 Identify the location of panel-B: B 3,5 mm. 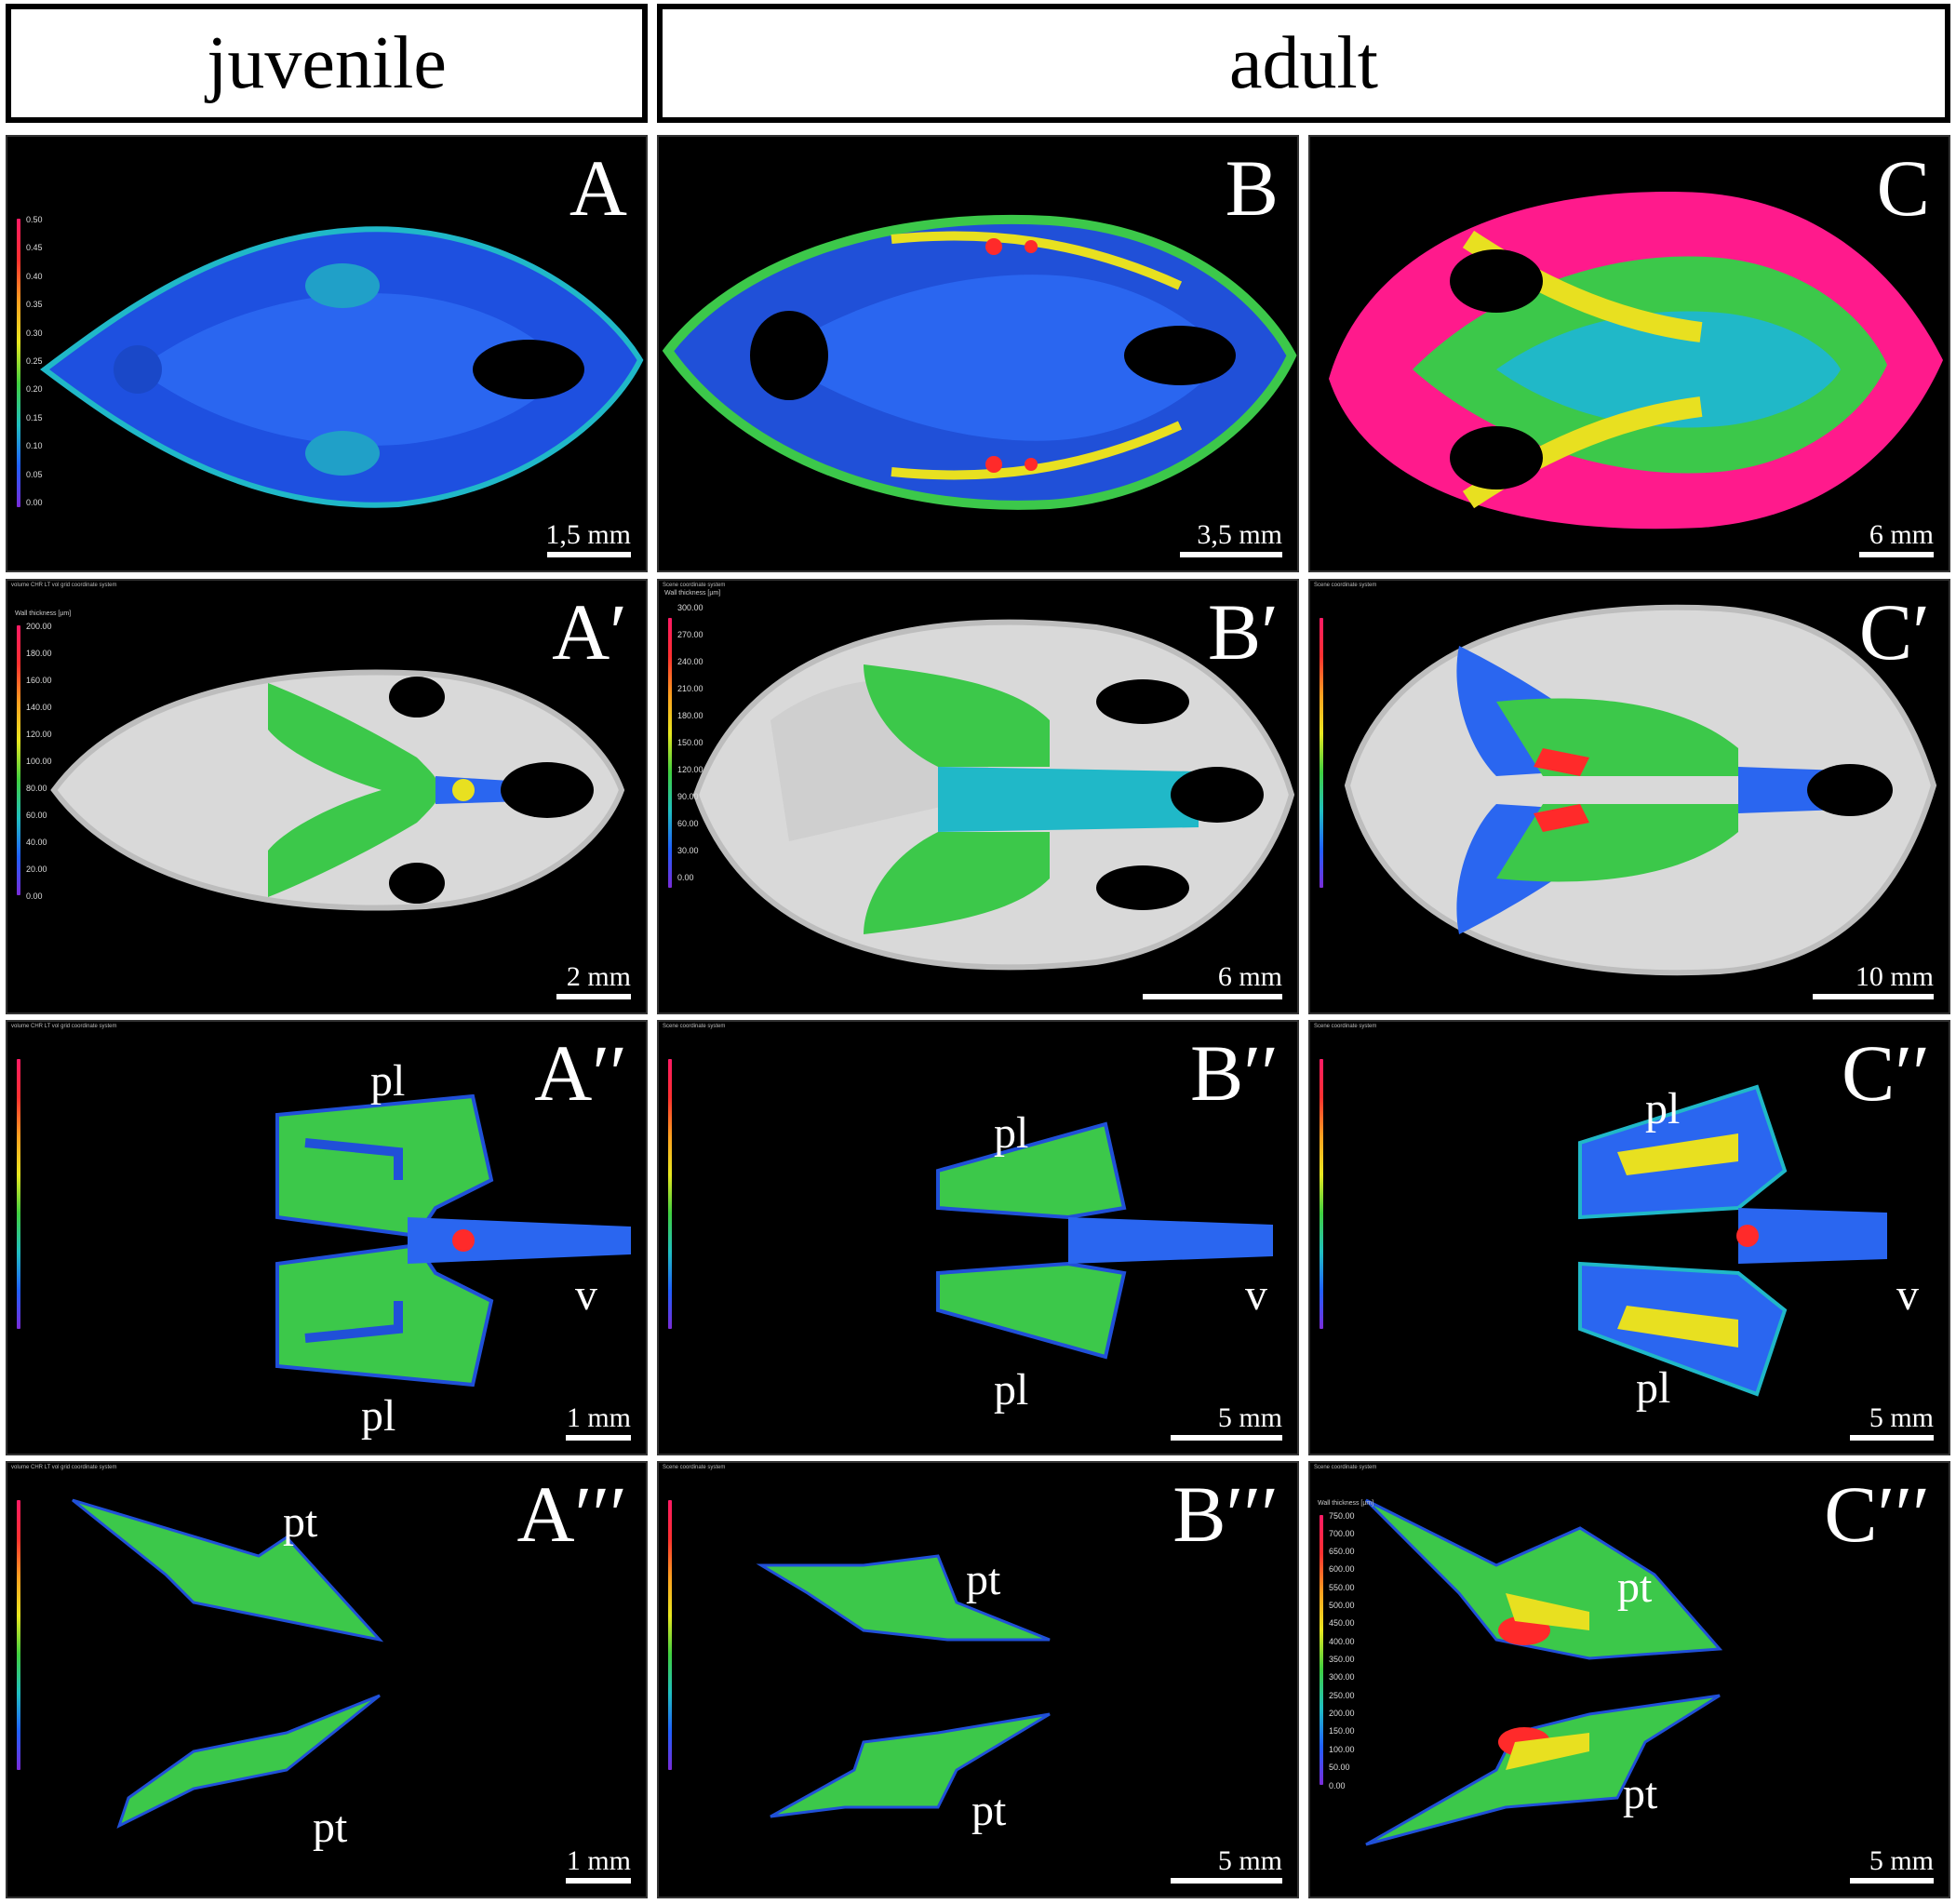
(978, 353).